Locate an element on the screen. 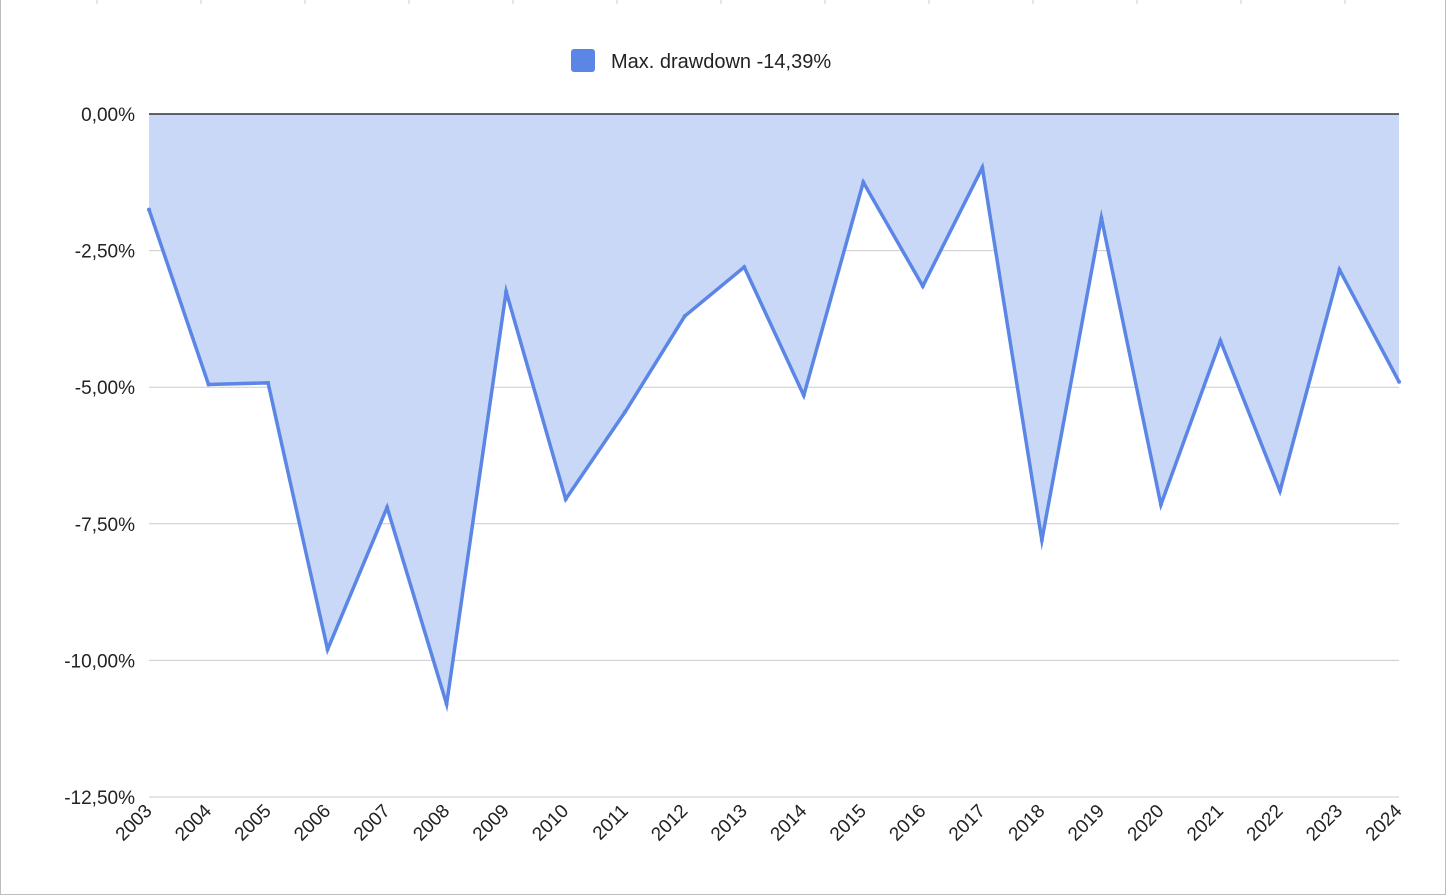  y-tick-label: -5,00% is located at coordinates (105, 388).